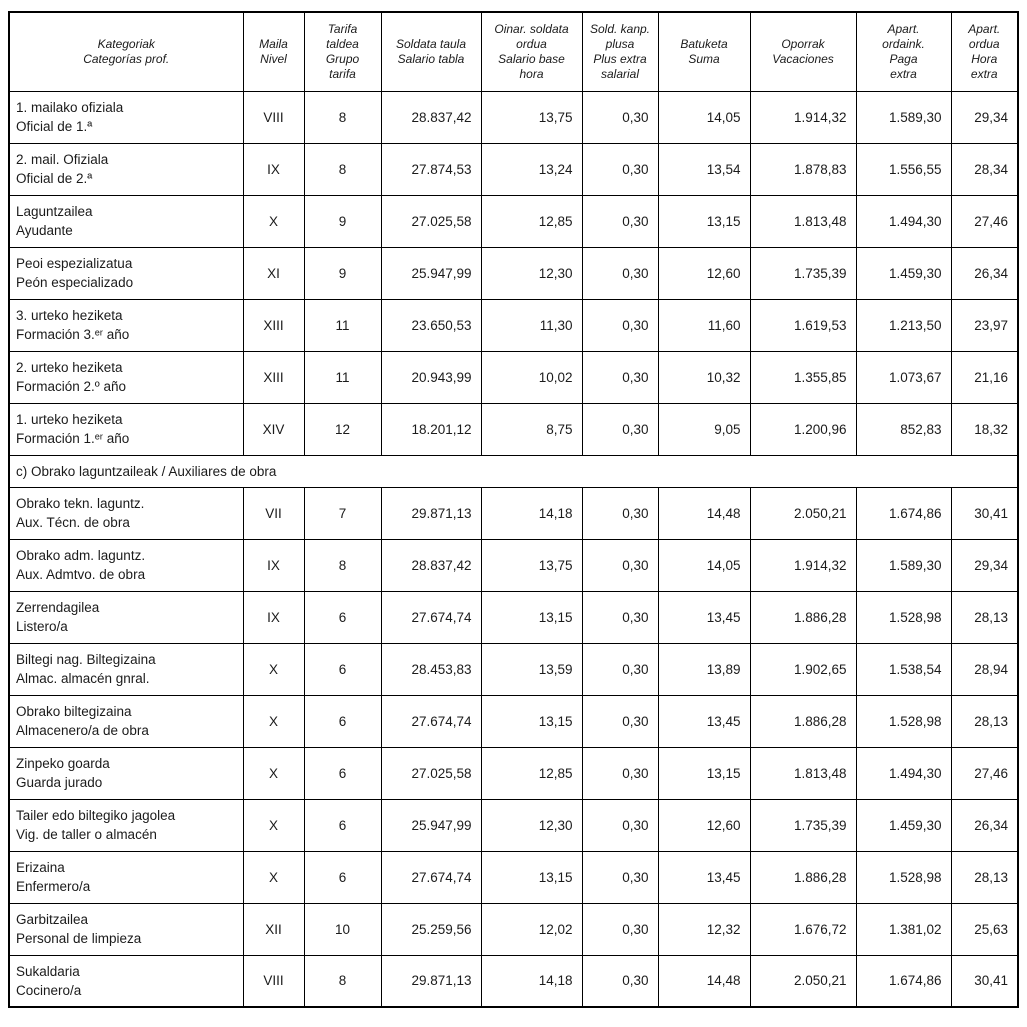 The height and width of the screenshot is (1027, 1027). What do you see at coordinates (73, 438) in the screenshot?
I see `category-name-spanish: Formación 1.ᵉʳ año` at bounding box center [73, 438].